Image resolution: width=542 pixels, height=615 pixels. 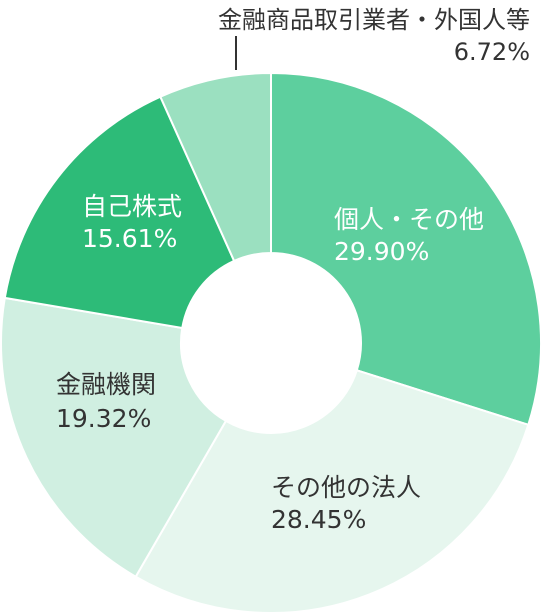 I want to click on slice-value-5: 6.72%, so click(x=492, y=52).